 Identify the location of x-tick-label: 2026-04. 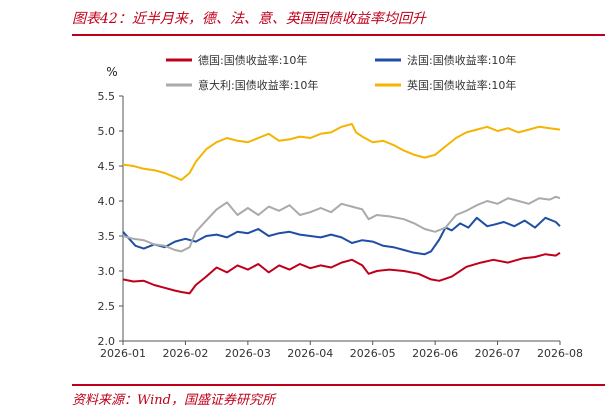
(310, 353).